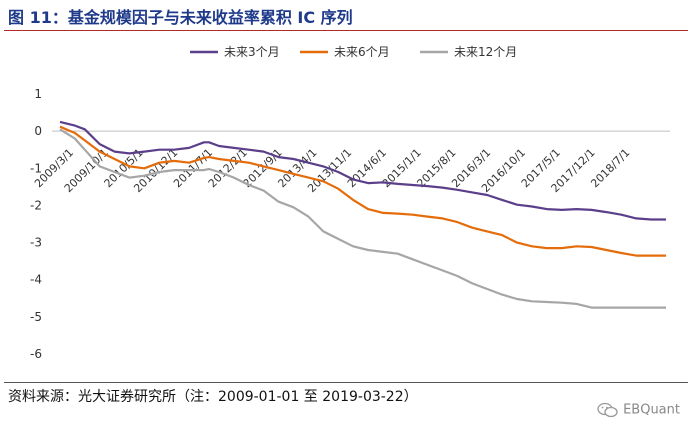 This screenshot has width=692, height=443. What do you see at coordinates (252, 52) in the screenshot?
I see `legend-label-1: 未来3个月` at bounding box center [252, 52].